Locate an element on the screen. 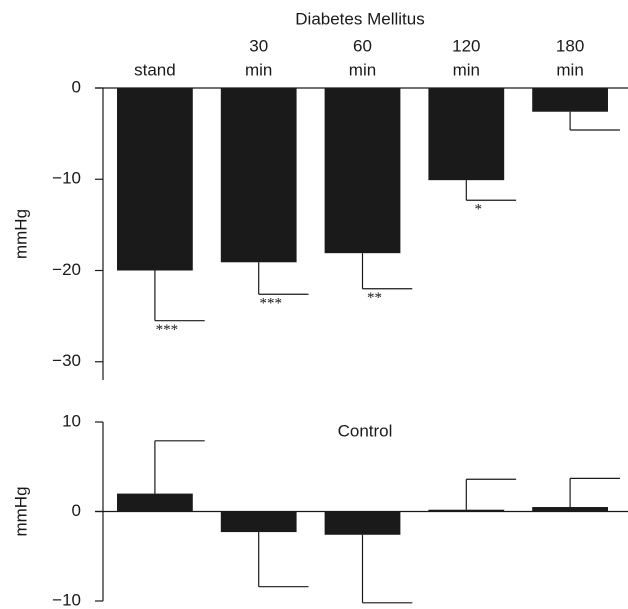  chart-title: Control is located at coordinates (365, 430).